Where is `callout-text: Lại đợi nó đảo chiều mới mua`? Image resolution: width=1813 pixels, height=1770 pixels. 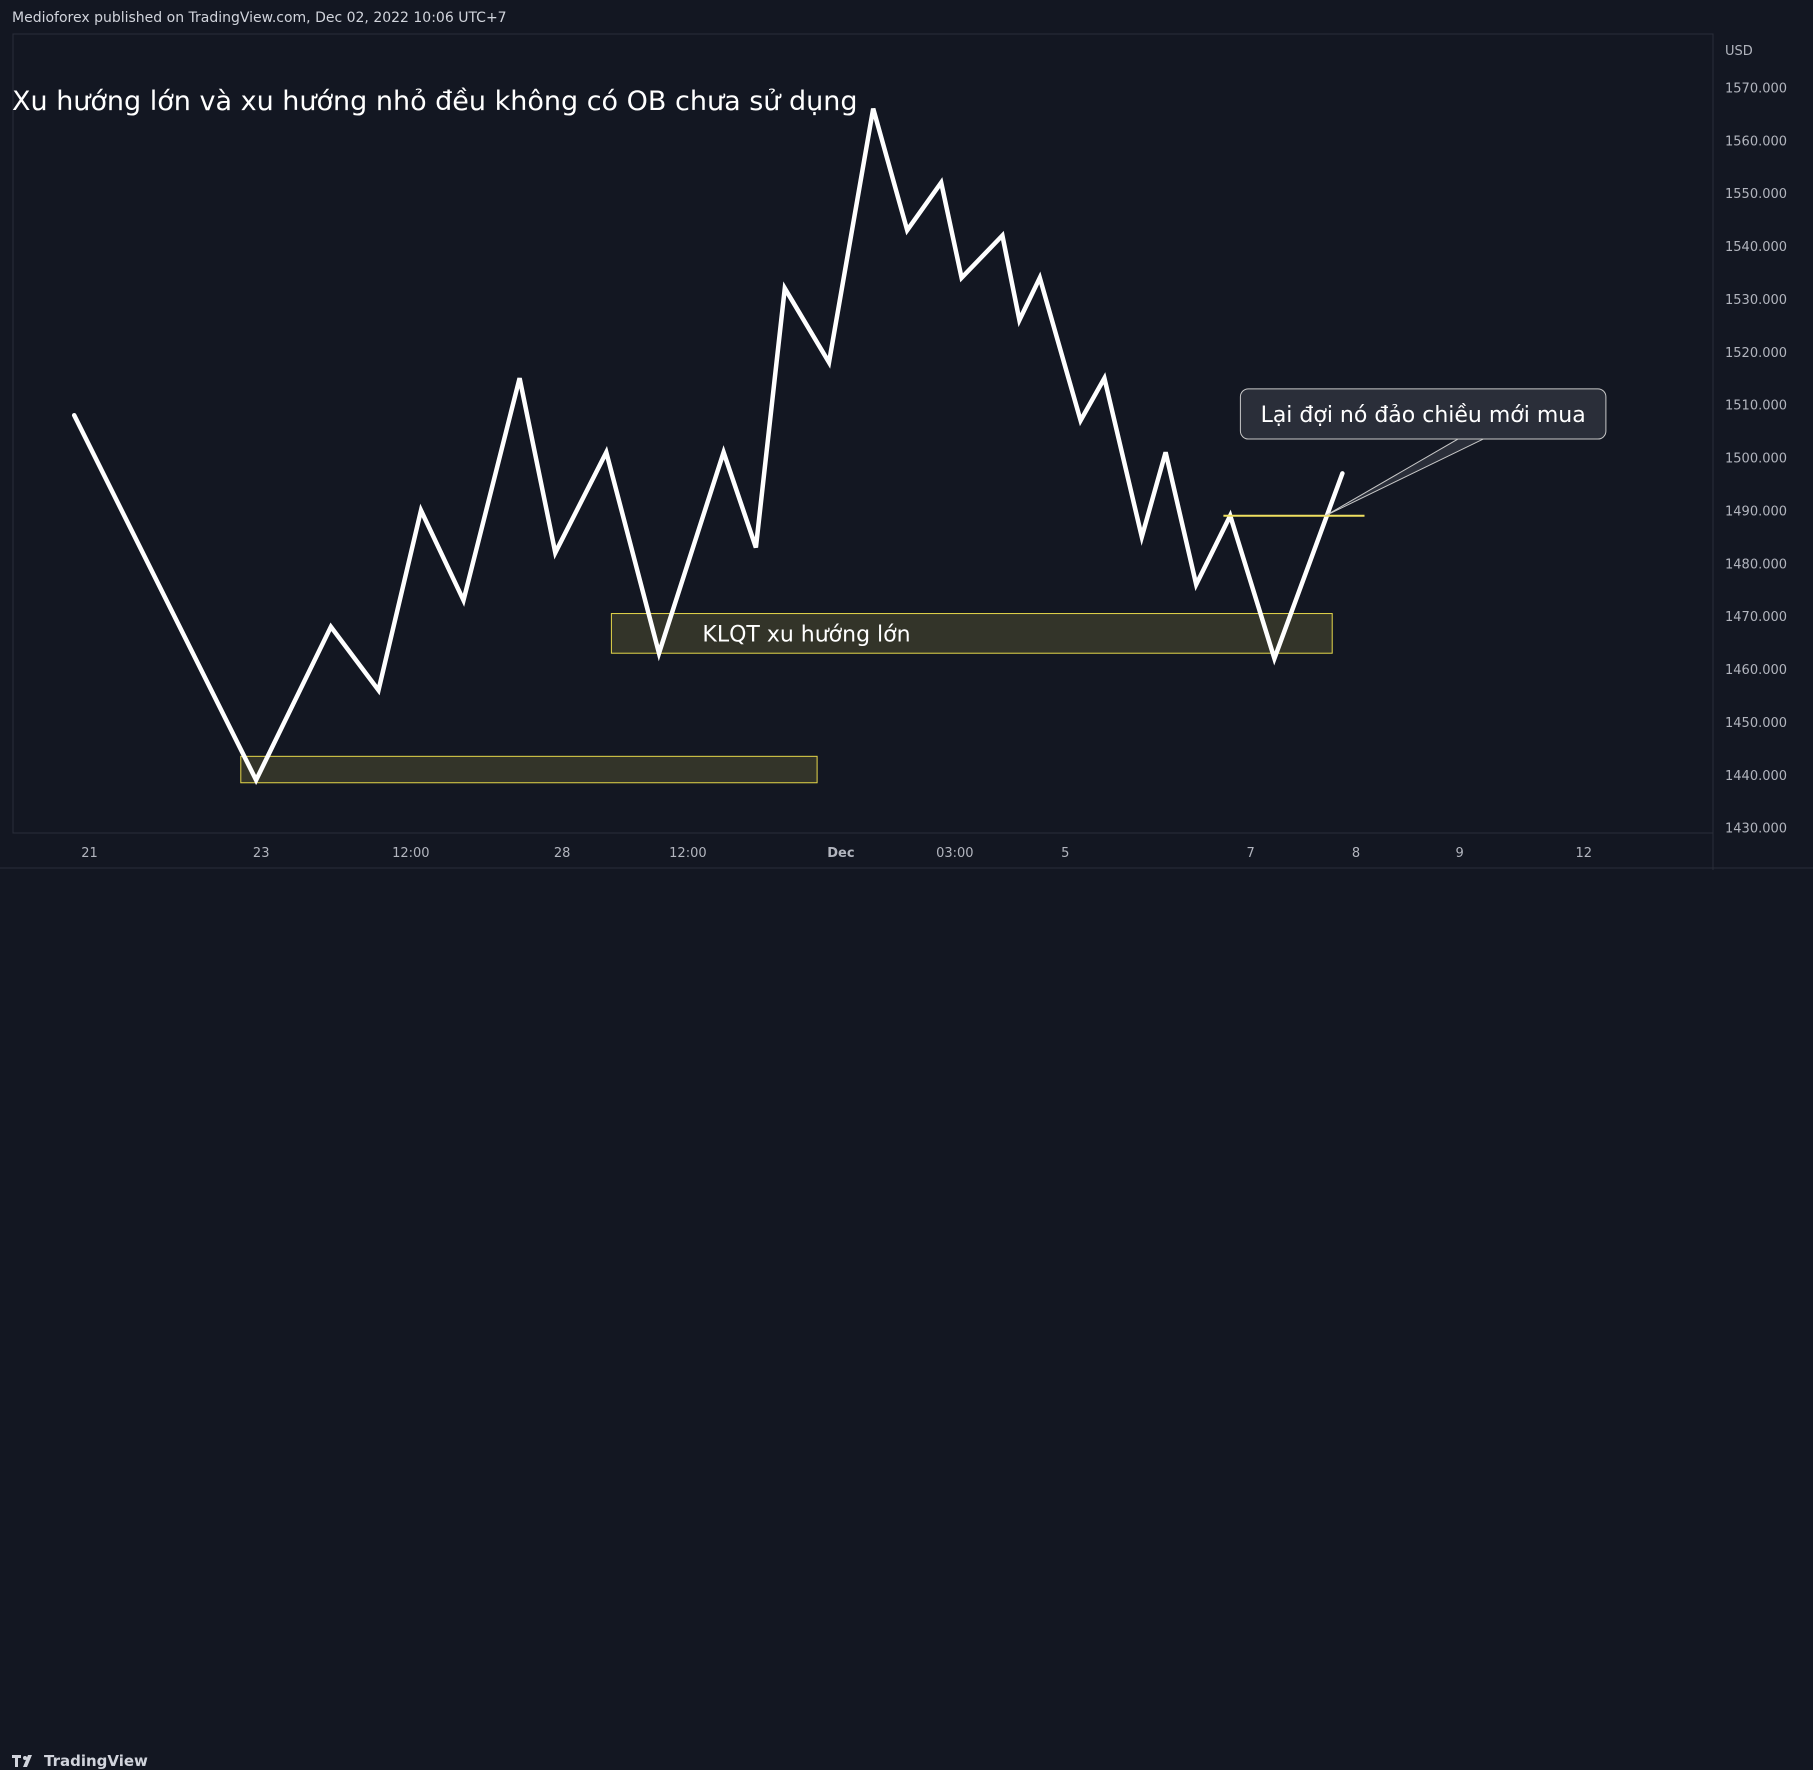
callout-text: Lại đợi nó đảo chiều mới mua is located at coordinates (1423, 415).